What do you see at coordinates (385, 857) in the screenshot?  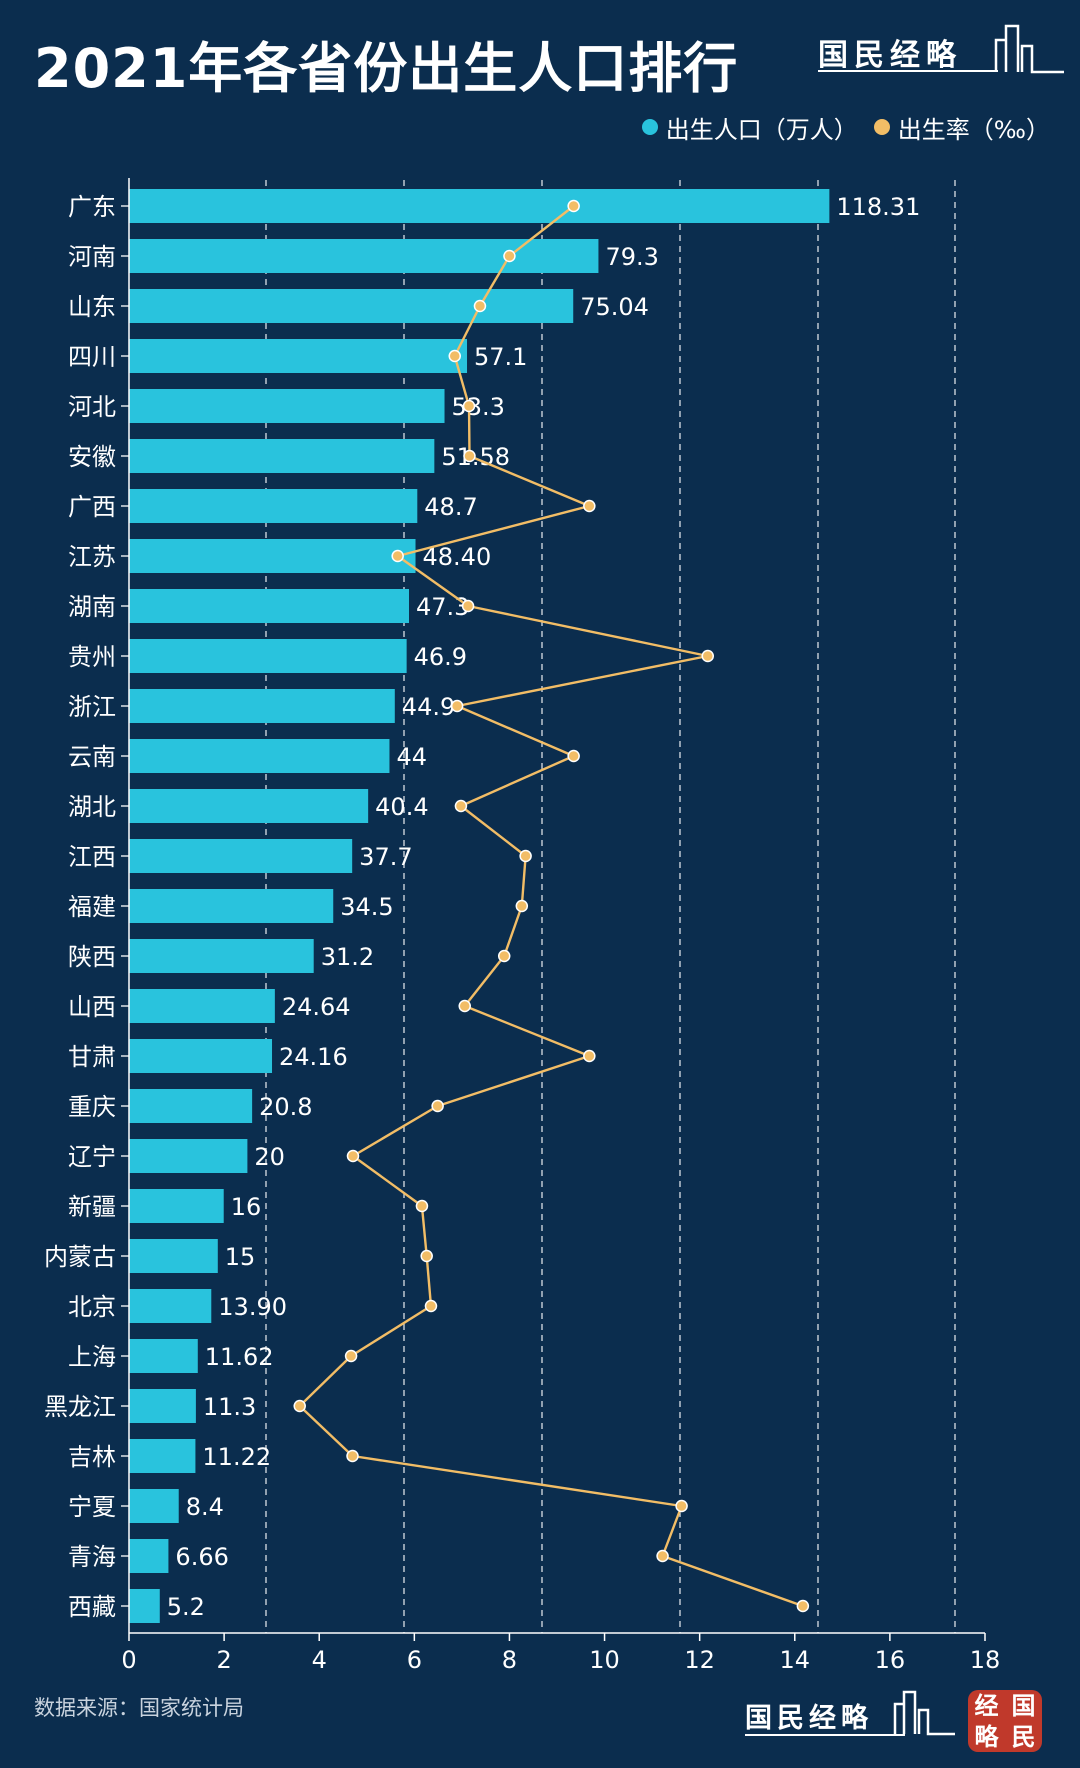 I see `bar-value-label: 37.7` at bounding box center [385, 857].